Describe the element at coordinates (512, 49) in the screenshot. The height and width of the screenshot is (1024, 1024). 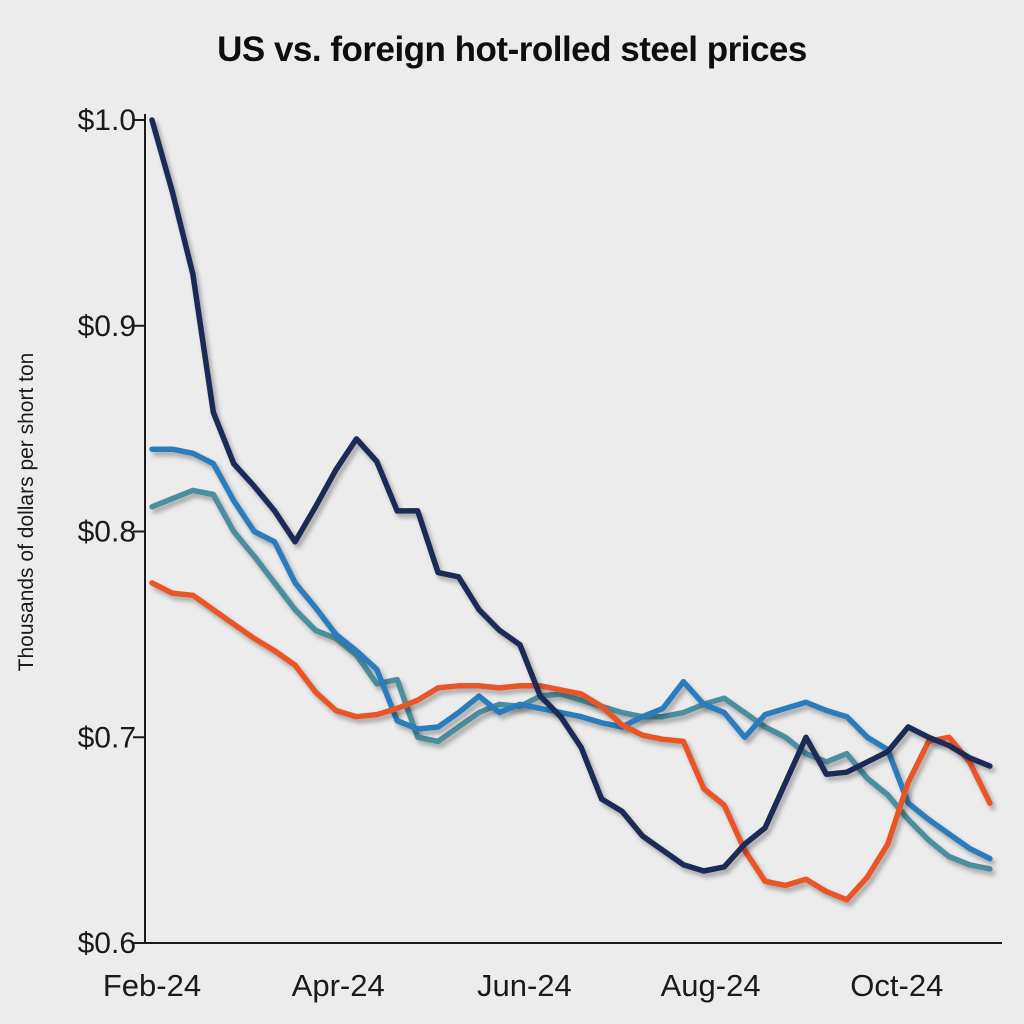
I see `chart-title: US vs. foreign hot-rolled steel prices` at that location.